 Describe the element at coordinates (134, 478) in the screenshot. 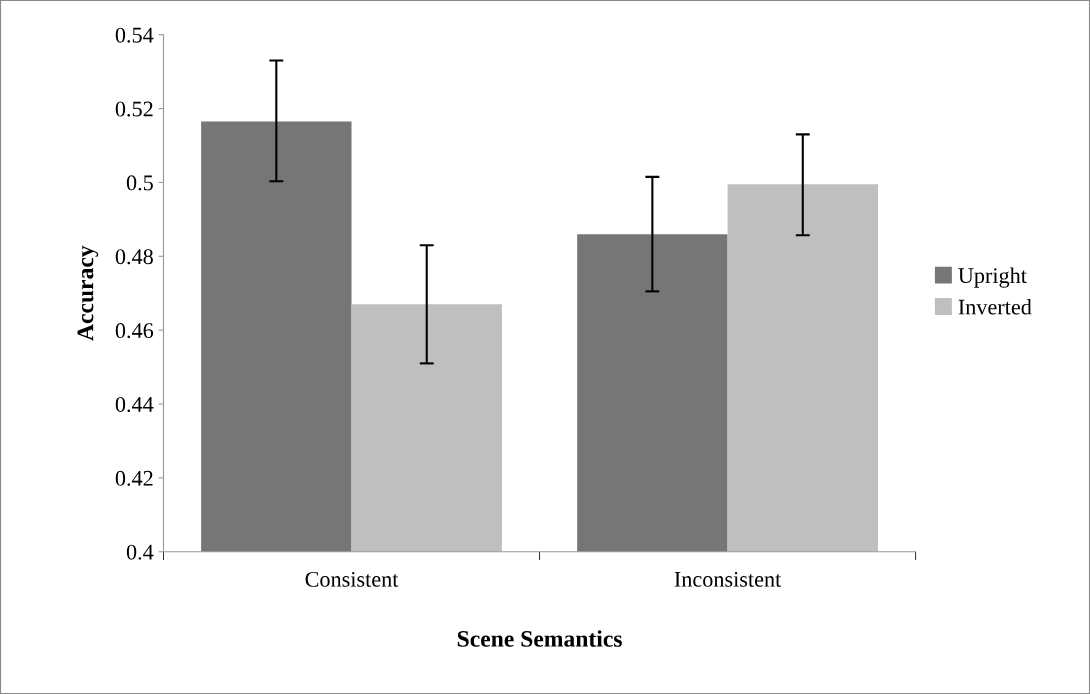

I see `y-tick-label: 0.42` at that location.